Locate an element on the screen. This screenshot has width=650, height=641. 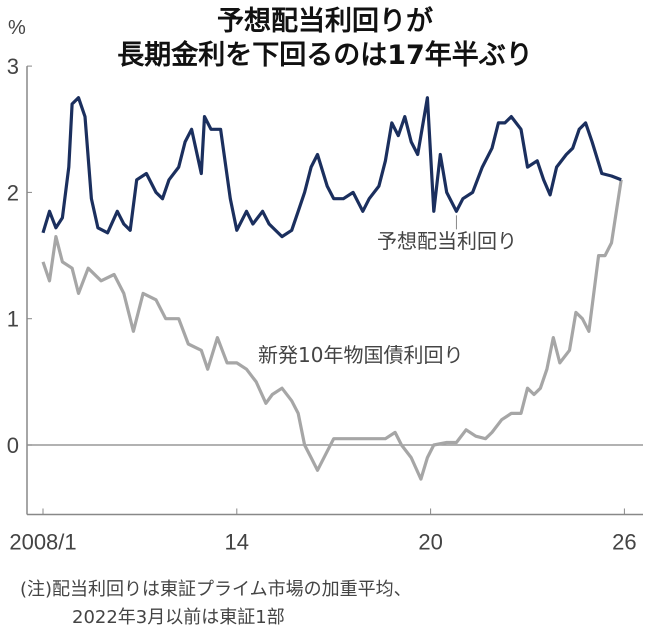
y-unit-label: % is located at coordinates (17, 28).